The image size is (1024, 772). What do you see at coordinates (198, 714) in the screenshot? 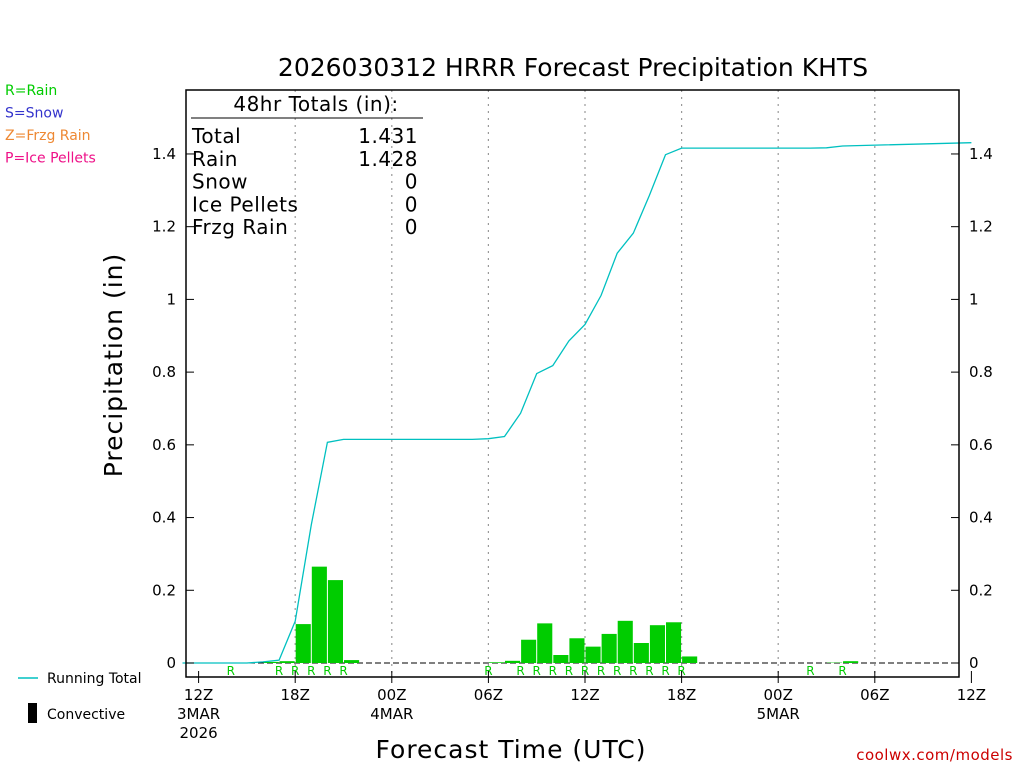
I see `x-tick-label: 3MAR` at bounding box center [198, 714].